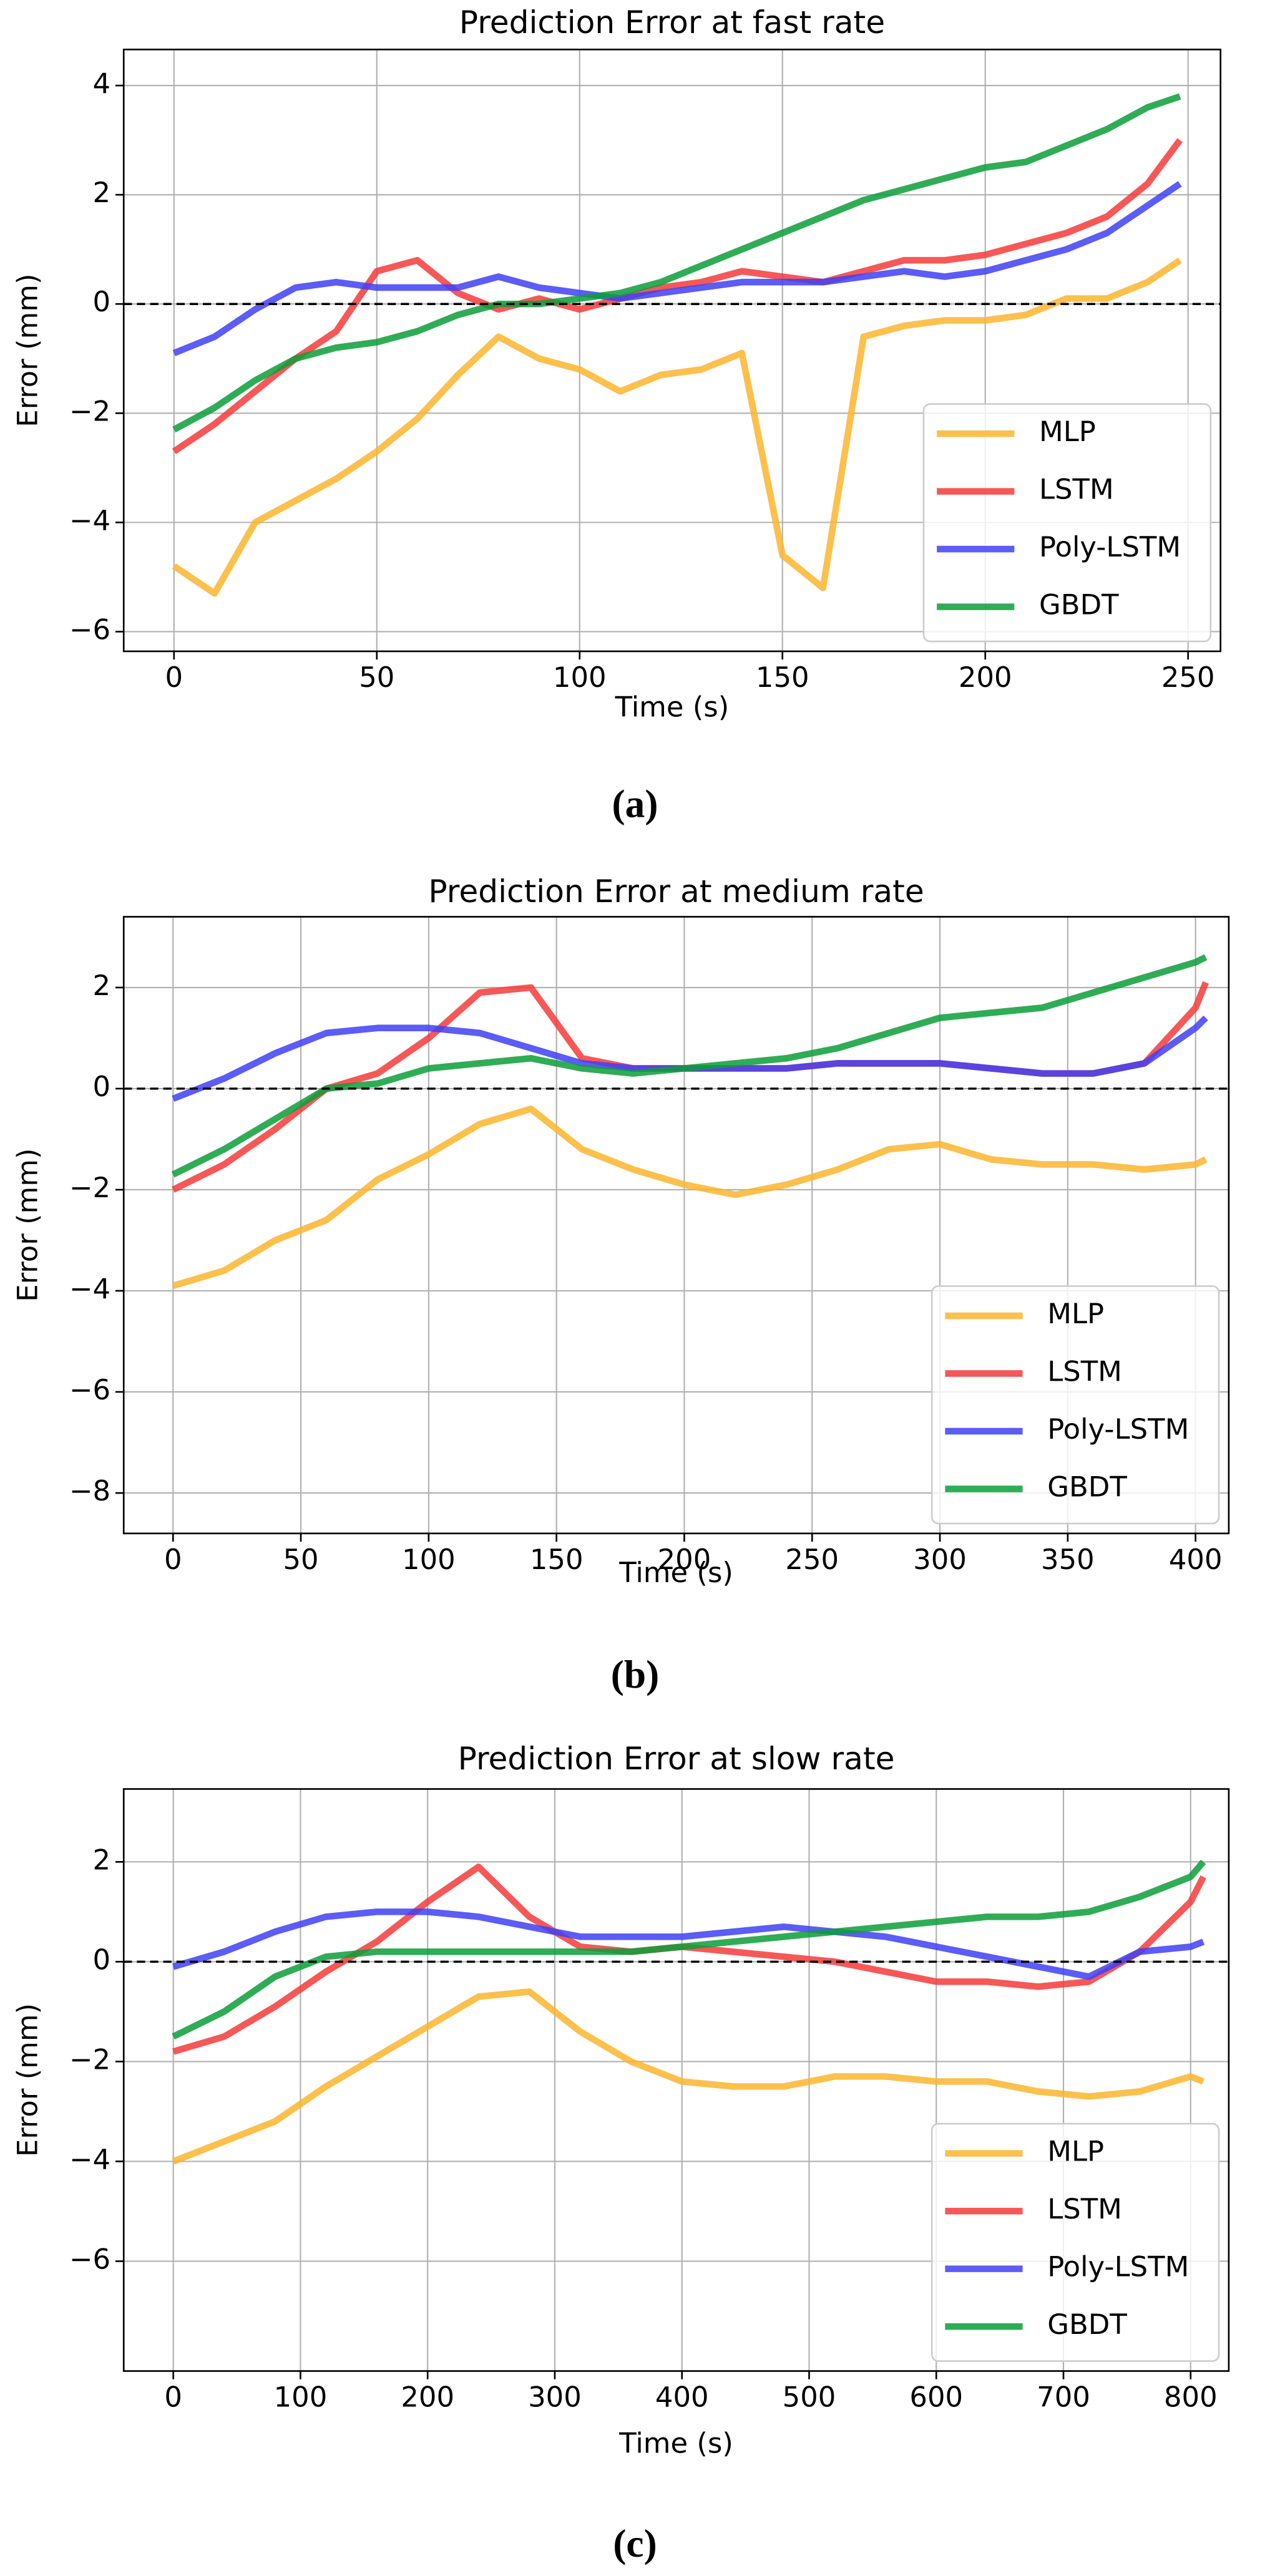  What do you see at coordinates (936, 2396) in the screenshot?
I see `x-tick-label: 600` at bounding box center [936, 2396].